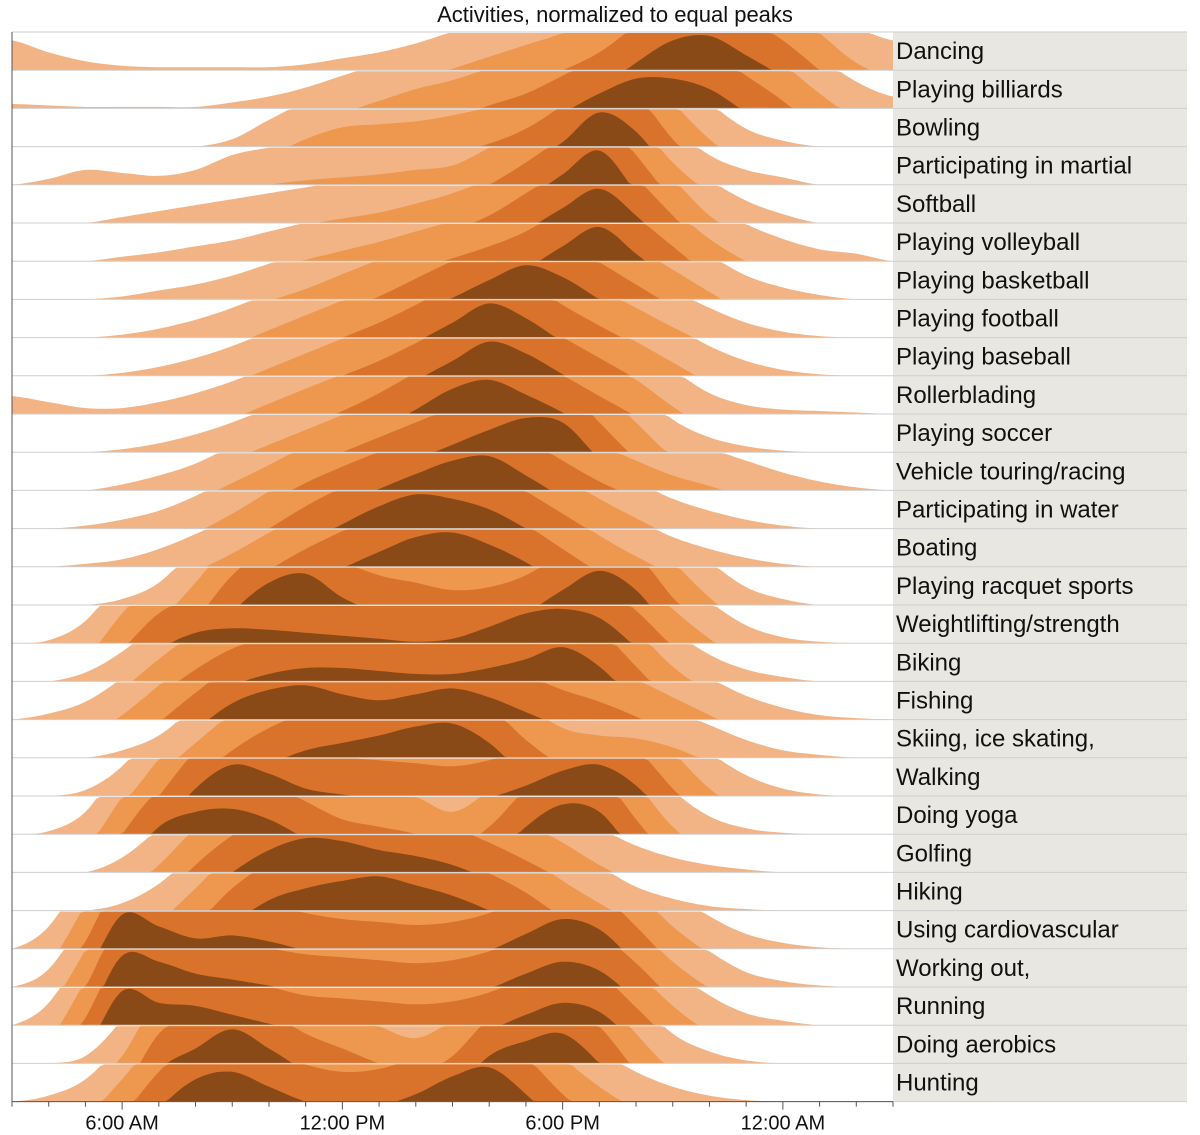 This screenshot has width=1200, height=1135. What do you see at coordinates (957, 815) in the screenshot?
I see `row-label: Doing yoga` at bounding box center [957, 815].